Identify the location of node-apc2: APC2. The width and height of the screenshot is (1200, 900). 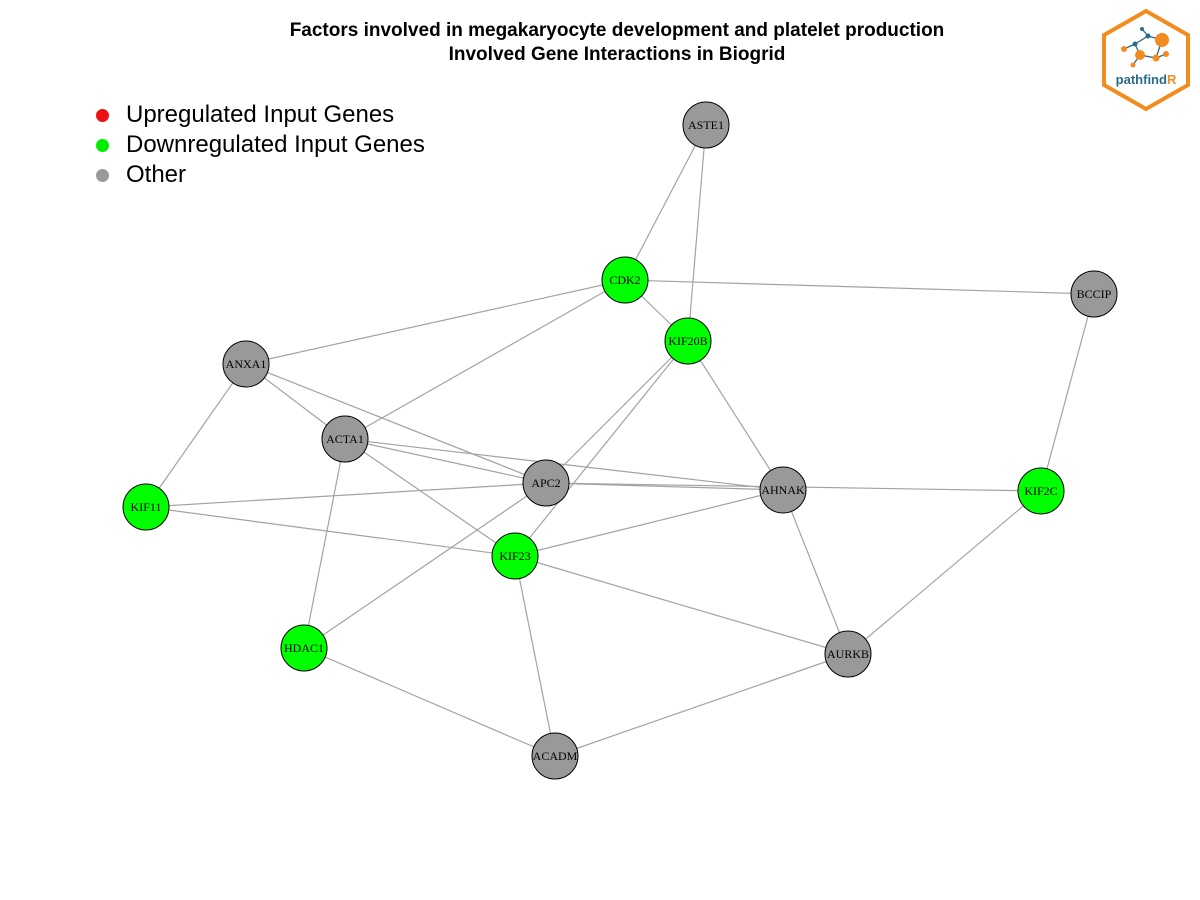
(546, 483).